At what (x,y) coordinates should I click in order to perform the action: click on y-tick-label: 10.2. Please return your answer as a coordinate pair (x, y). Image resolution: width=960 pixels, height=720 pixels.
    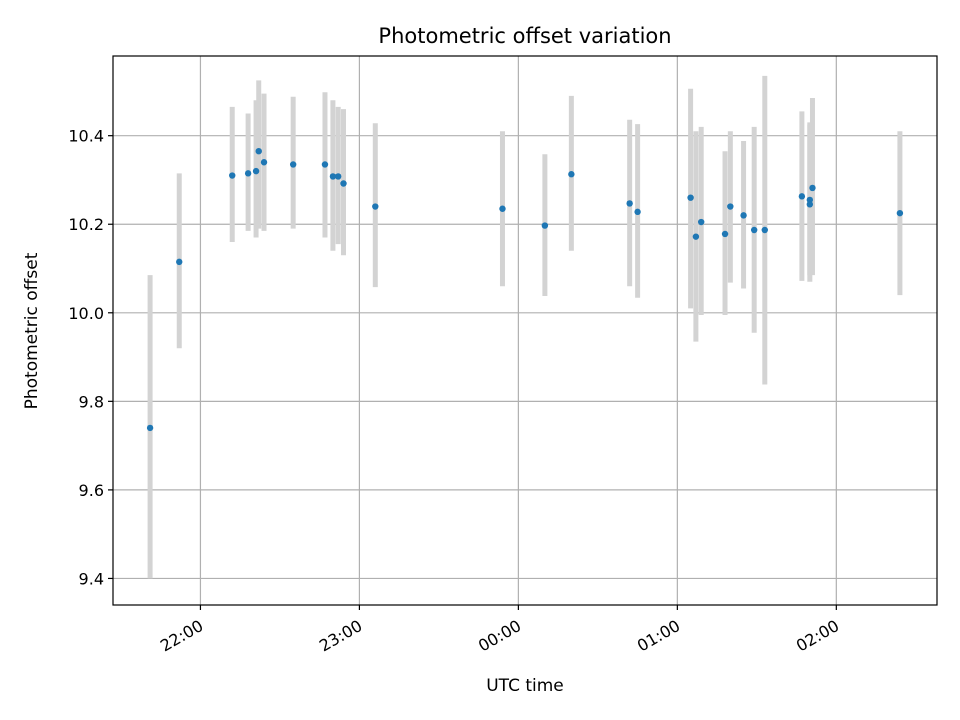
    Looking at the image, I should click on (86, 224).